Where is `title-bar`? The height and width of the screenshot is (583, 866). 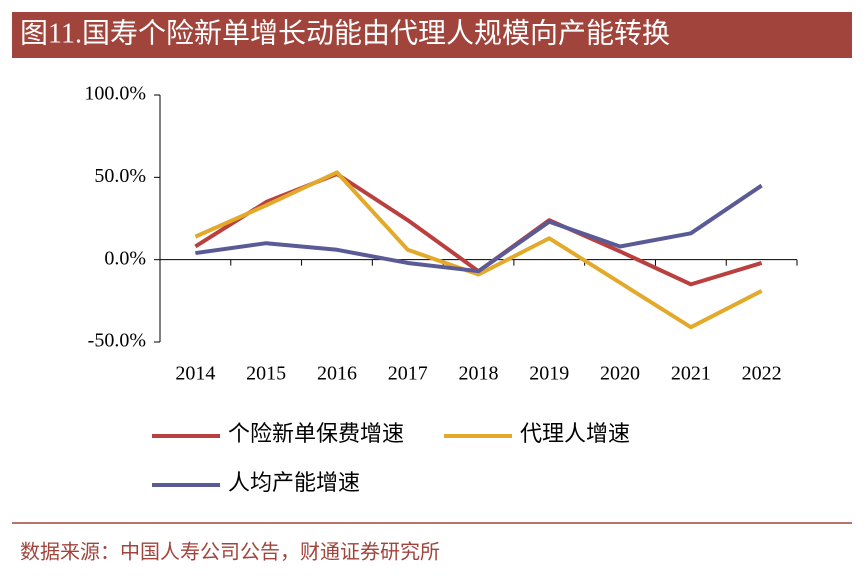 title-bar is located at coordinates (432, 35).